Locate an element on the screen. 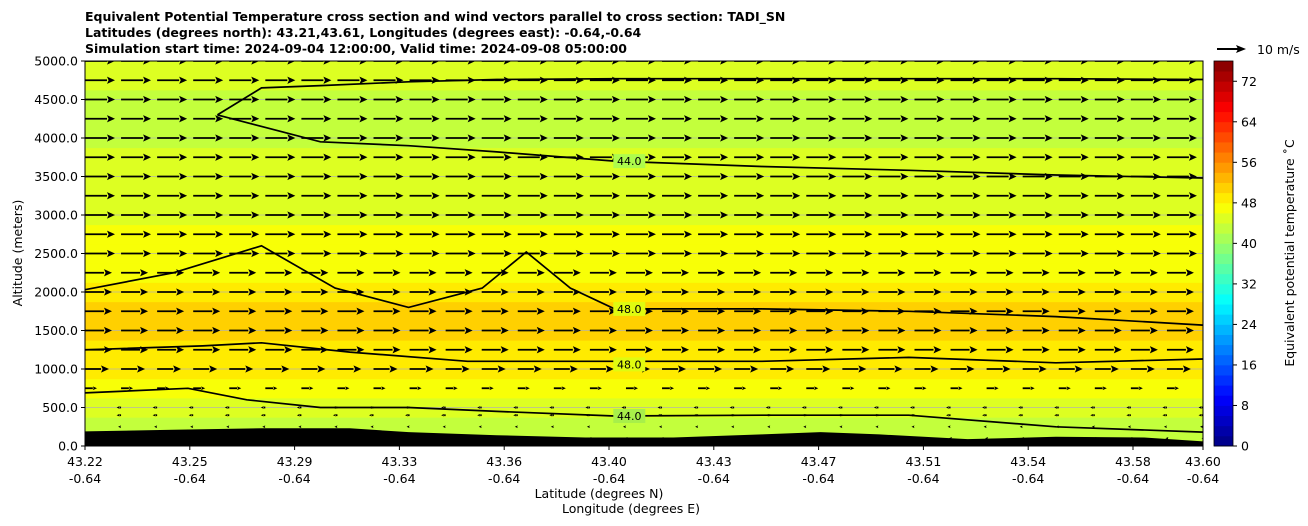 The height and width of the screenshot is (526, 1308). x-tick-label-lat: 43.36 is located at coordinates (504, 461).